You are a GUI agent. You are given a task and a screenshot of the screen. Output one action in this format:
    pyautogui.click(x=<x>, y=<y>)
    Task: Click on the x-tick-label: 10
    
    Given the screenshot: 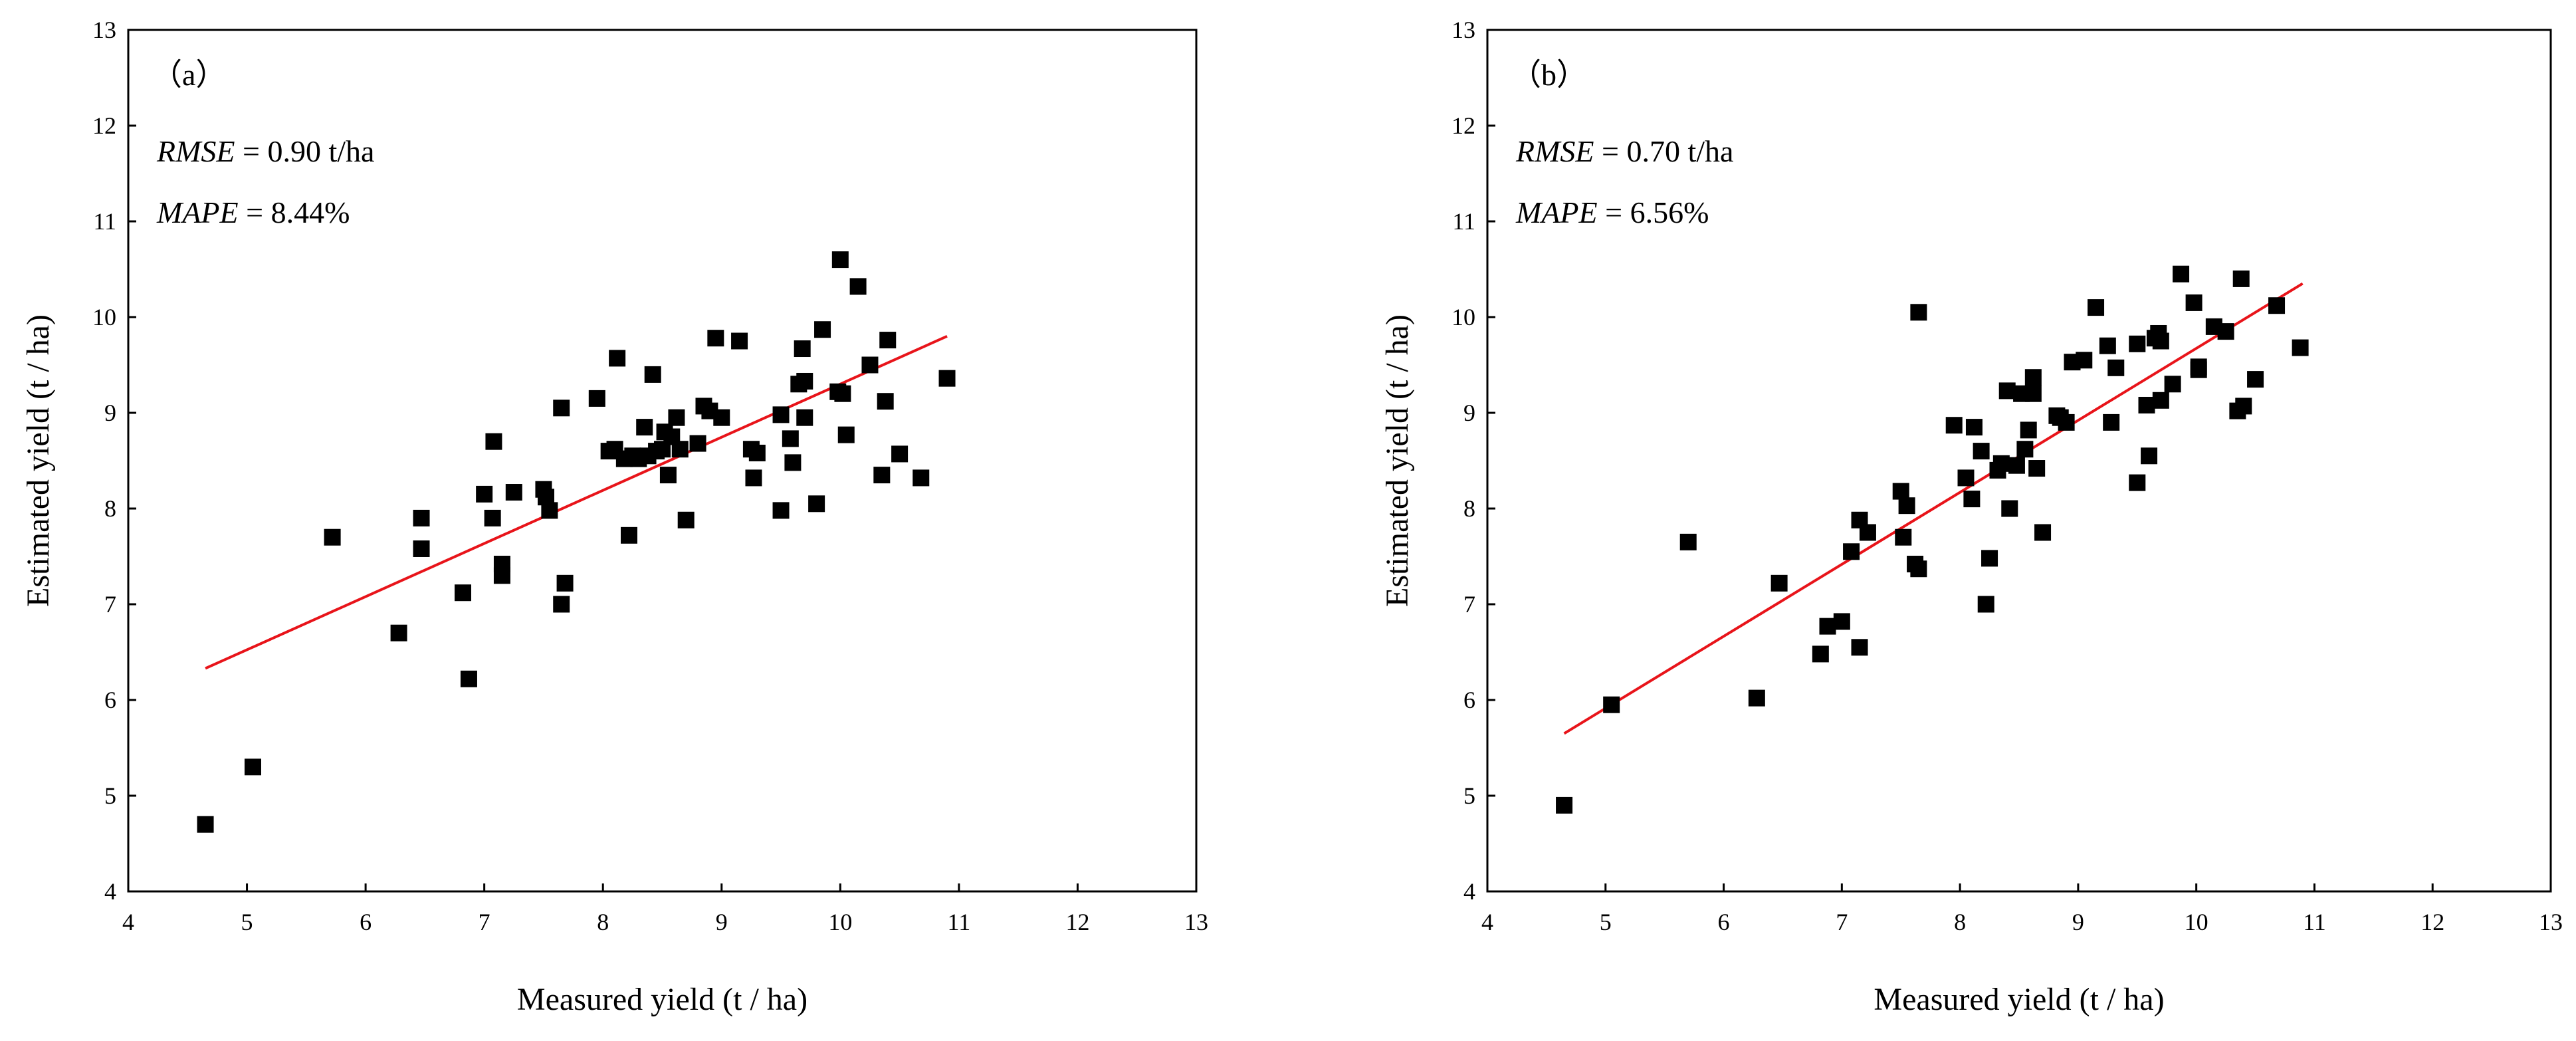 What is the action you would take?
    pyautogui.click(x=840, y=922)
    